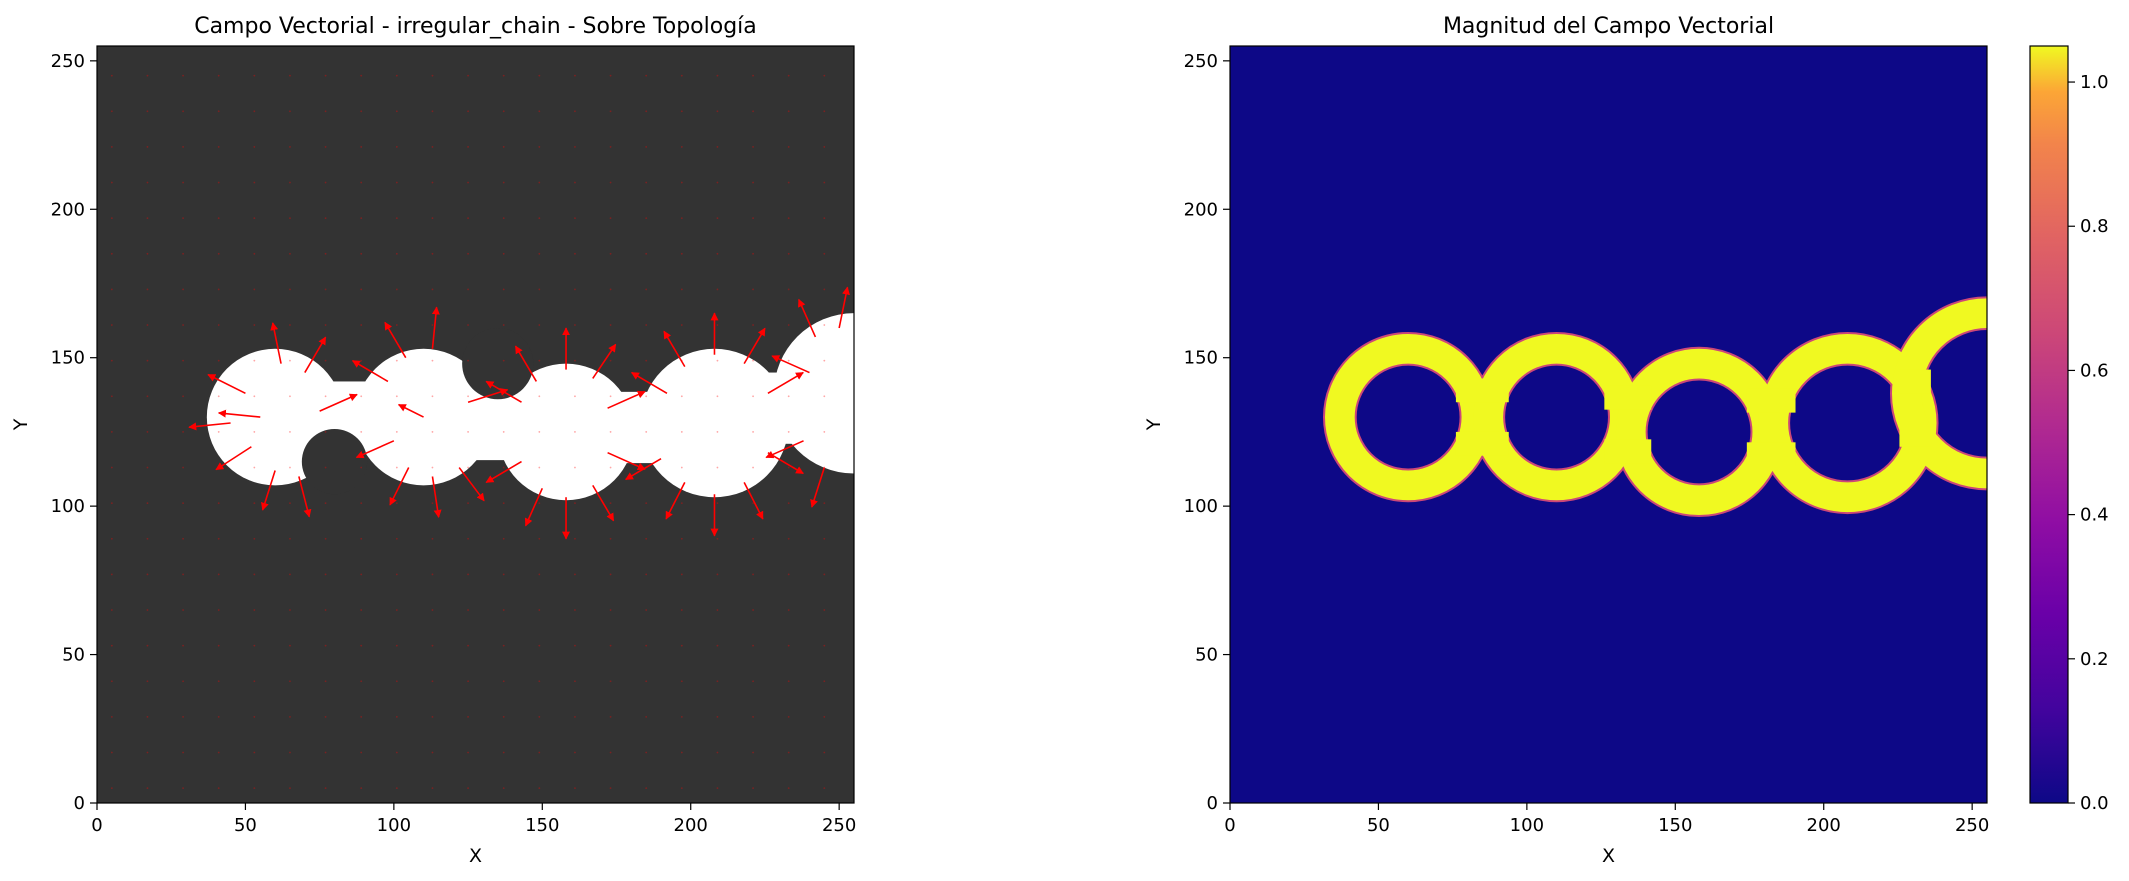 This screenshot has height=881, width=2129. I want to click on quiver-x-label: X, so click(475, 856).